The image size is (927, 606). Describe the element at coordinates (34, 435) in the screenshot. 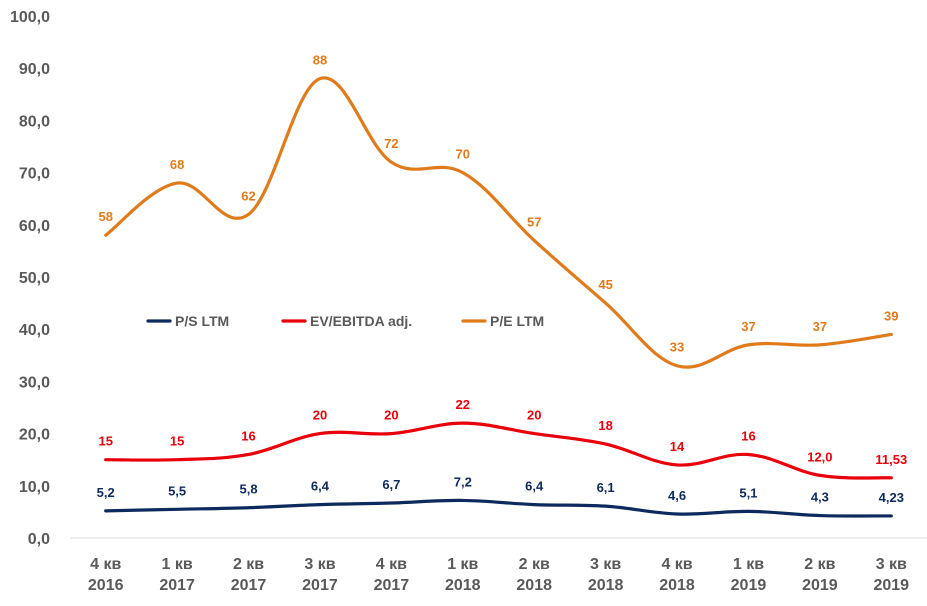

I see `y-tick-label: 20,0` at that location.